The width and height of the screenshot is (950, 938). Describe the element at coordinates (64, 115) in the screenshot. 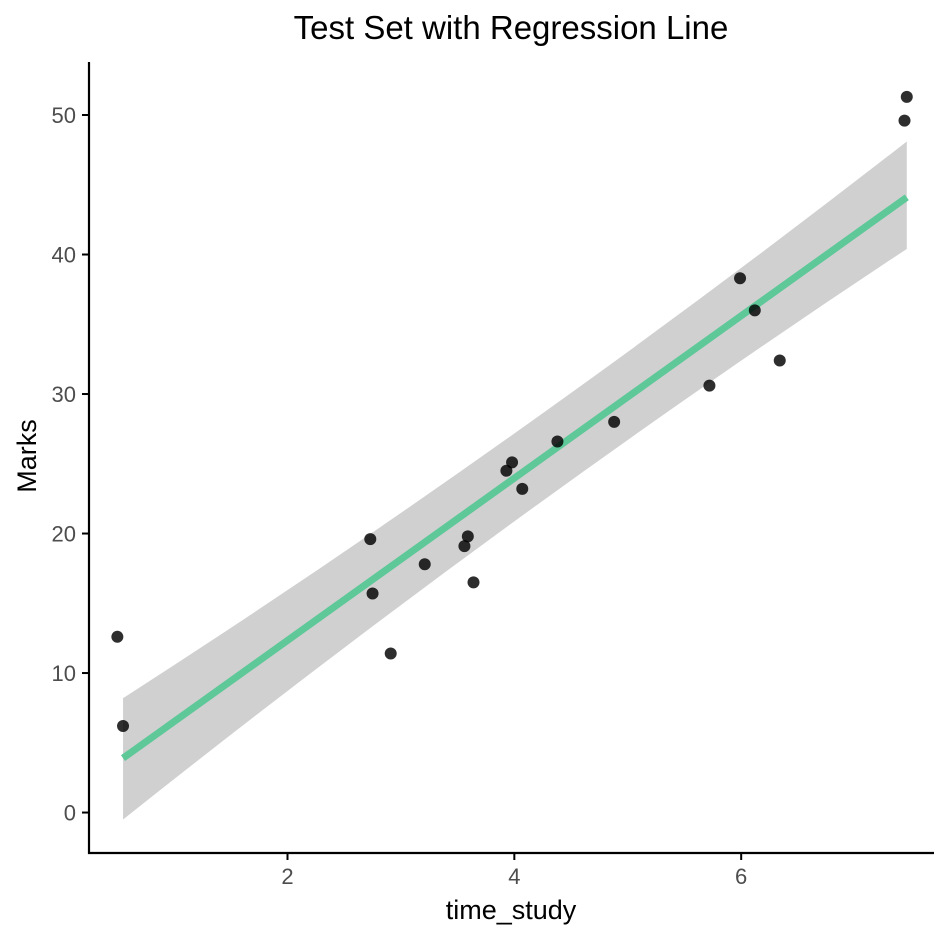

I see `y-tick-label: 50` at that location.